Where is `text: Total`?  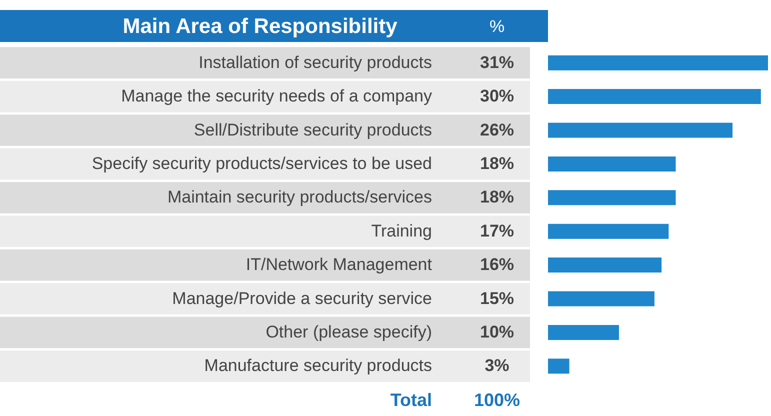
text: Total is located at coordinates (411, 400).